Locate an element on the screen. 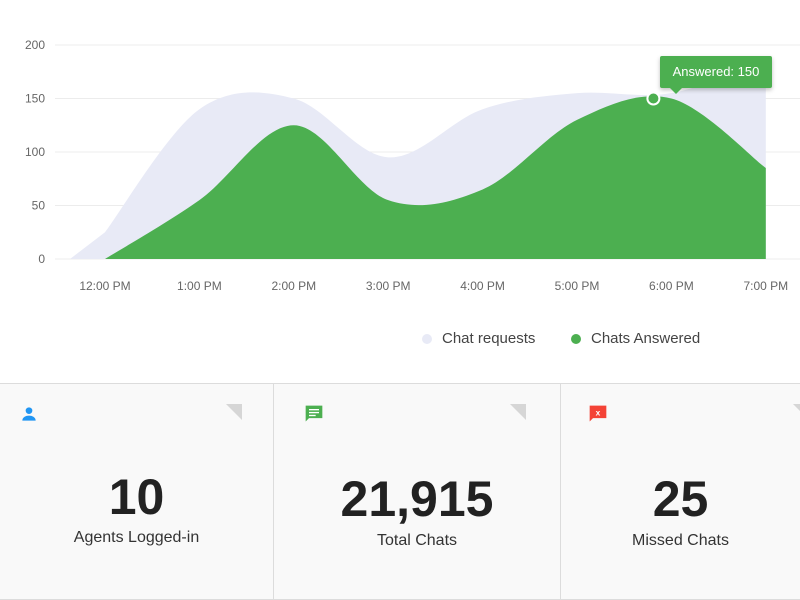  stat-value: 21,915 is located at coordinates (417, 499).